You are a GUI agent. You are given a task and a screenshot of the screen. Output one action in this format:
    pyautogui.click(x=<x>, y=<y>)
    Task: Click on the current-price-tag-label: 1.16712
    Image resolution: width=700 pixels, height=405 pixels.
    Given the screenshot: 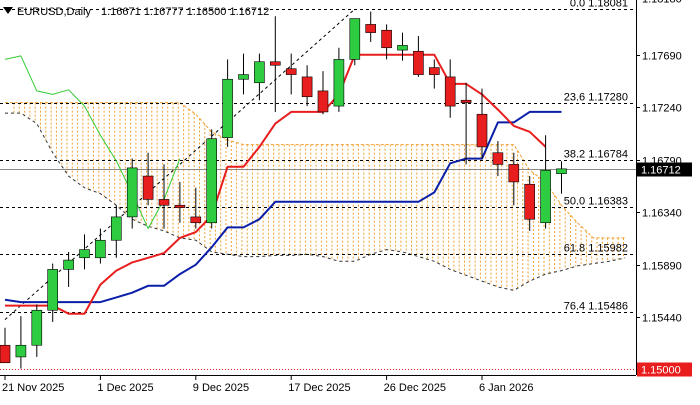 What is the action you would take?
    pyautogui.click(x=661, y=171)
    